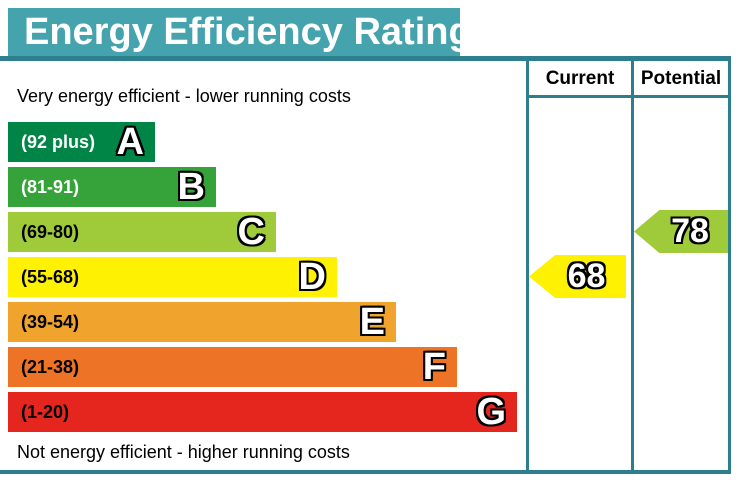  Describe the element at coordinates (372, 322) in the screenshot. I see `band-e-letter: E` at that location.